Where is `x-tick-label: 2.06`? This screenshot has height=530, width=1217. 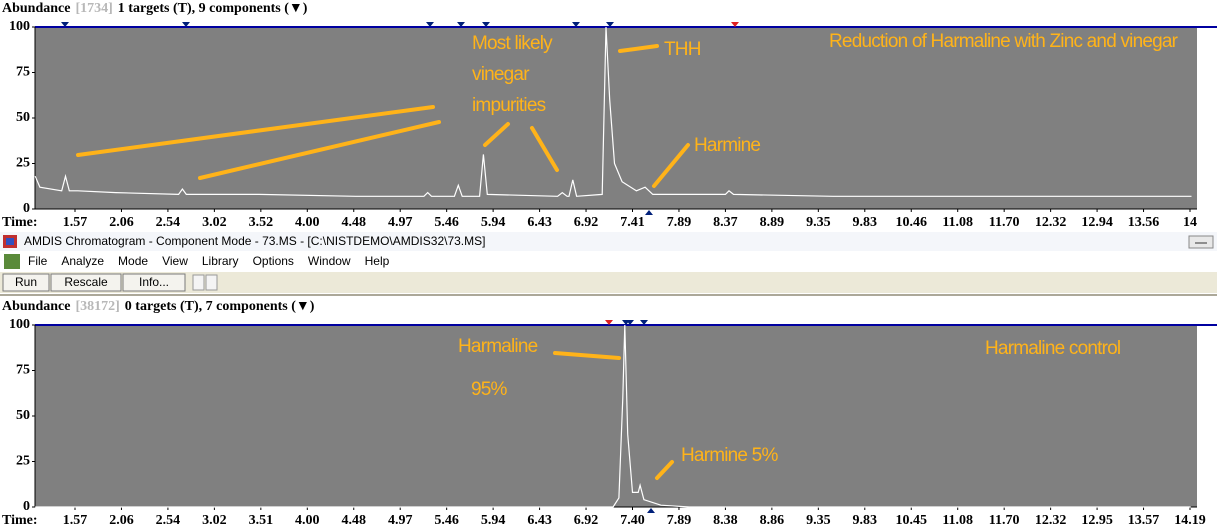 x-tick-label: 2.06 is located at coordinates (121, 520).